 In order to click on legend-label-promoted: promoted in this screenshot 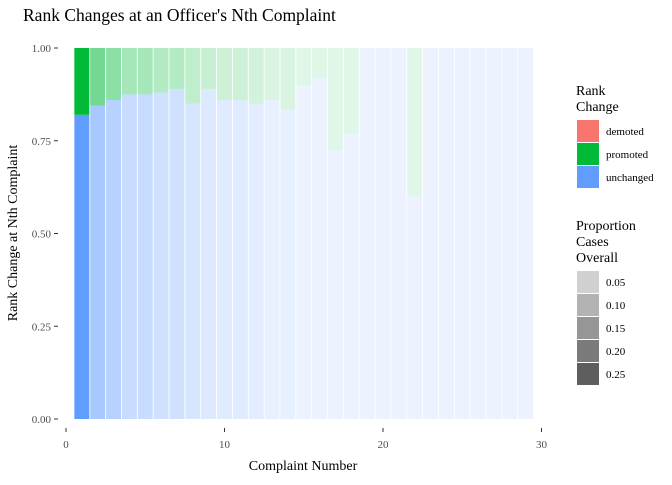, I will do `click(627, 155)`.